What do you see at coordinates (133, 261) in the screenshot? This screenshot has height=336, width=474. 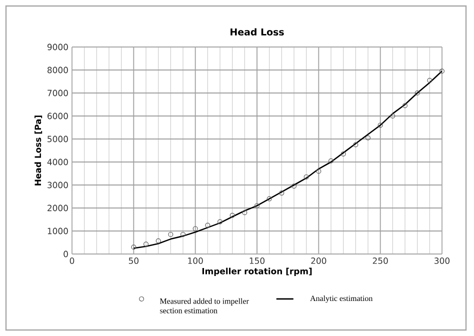 I see `x-tick-label: 50` at bounding box center [133, 261].